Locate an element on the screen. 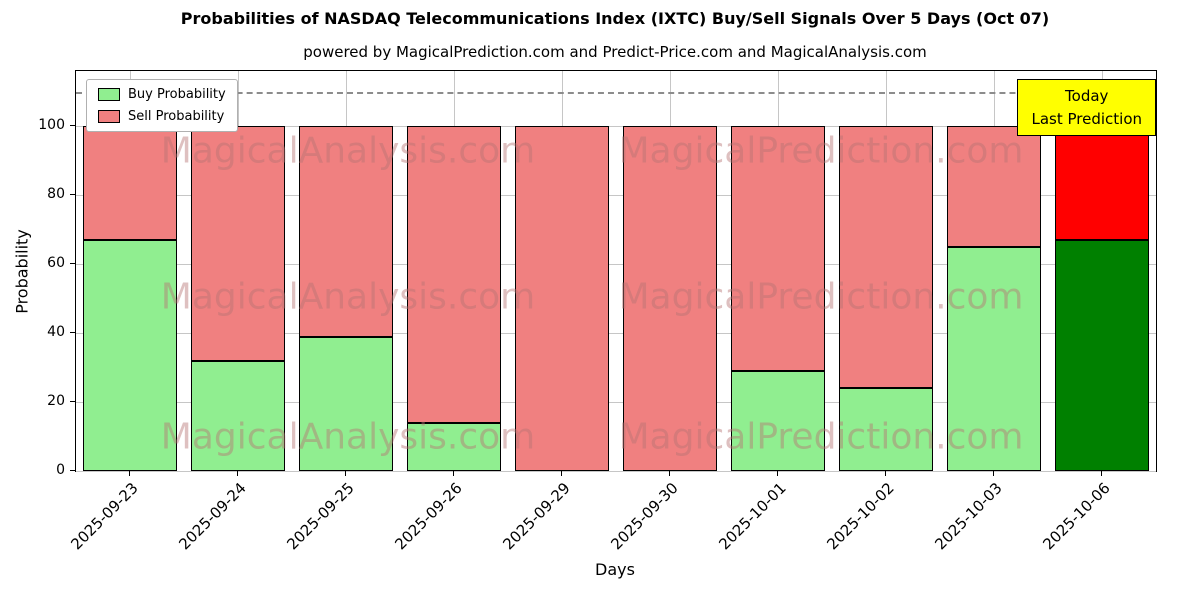  y-tick-label: 100 is located at coordinates (51, 125).